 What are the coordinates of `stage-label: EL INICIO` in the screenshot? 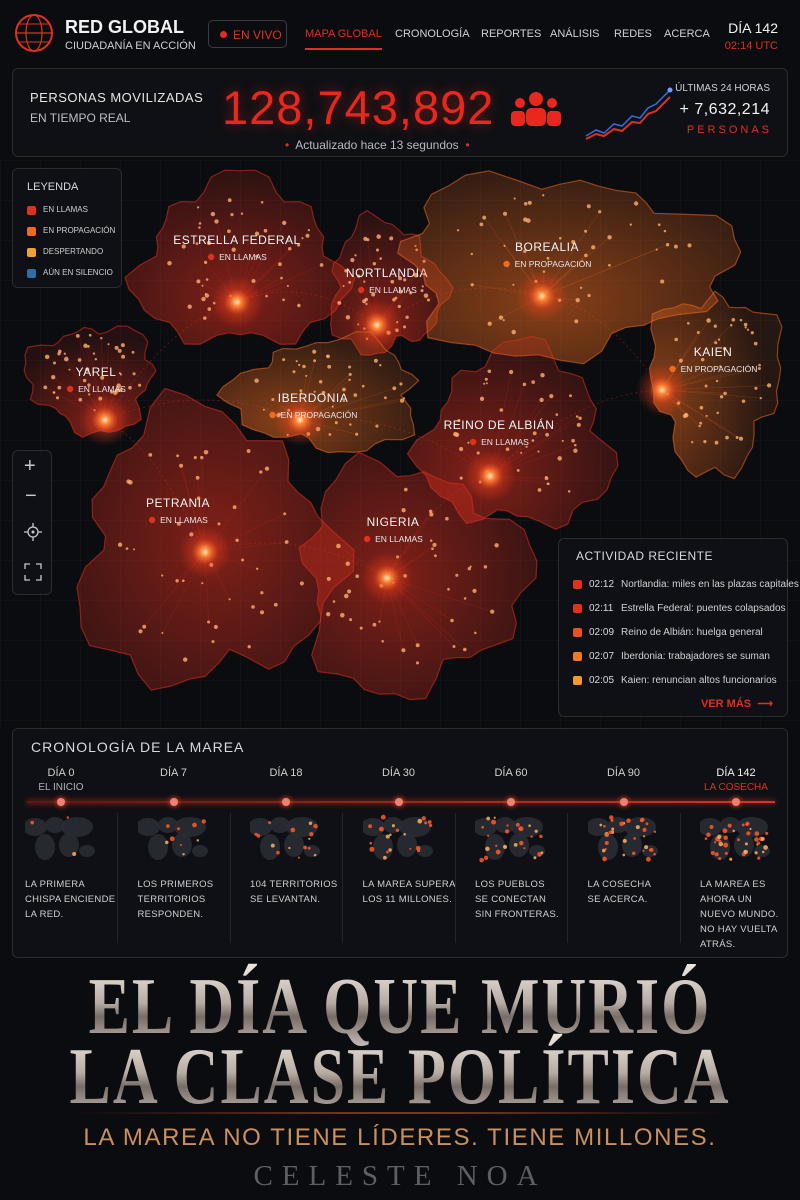 It's located at (61, 787).